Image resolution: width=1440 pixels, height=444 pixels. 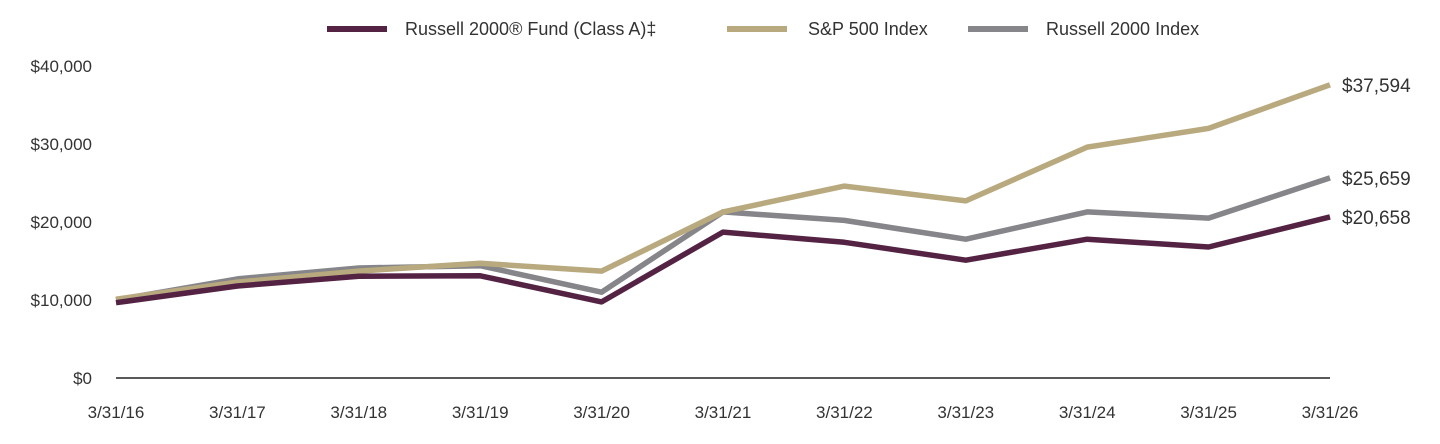 I want to click on x-tick-label: 3/31/19, so click(x=480, y=412).